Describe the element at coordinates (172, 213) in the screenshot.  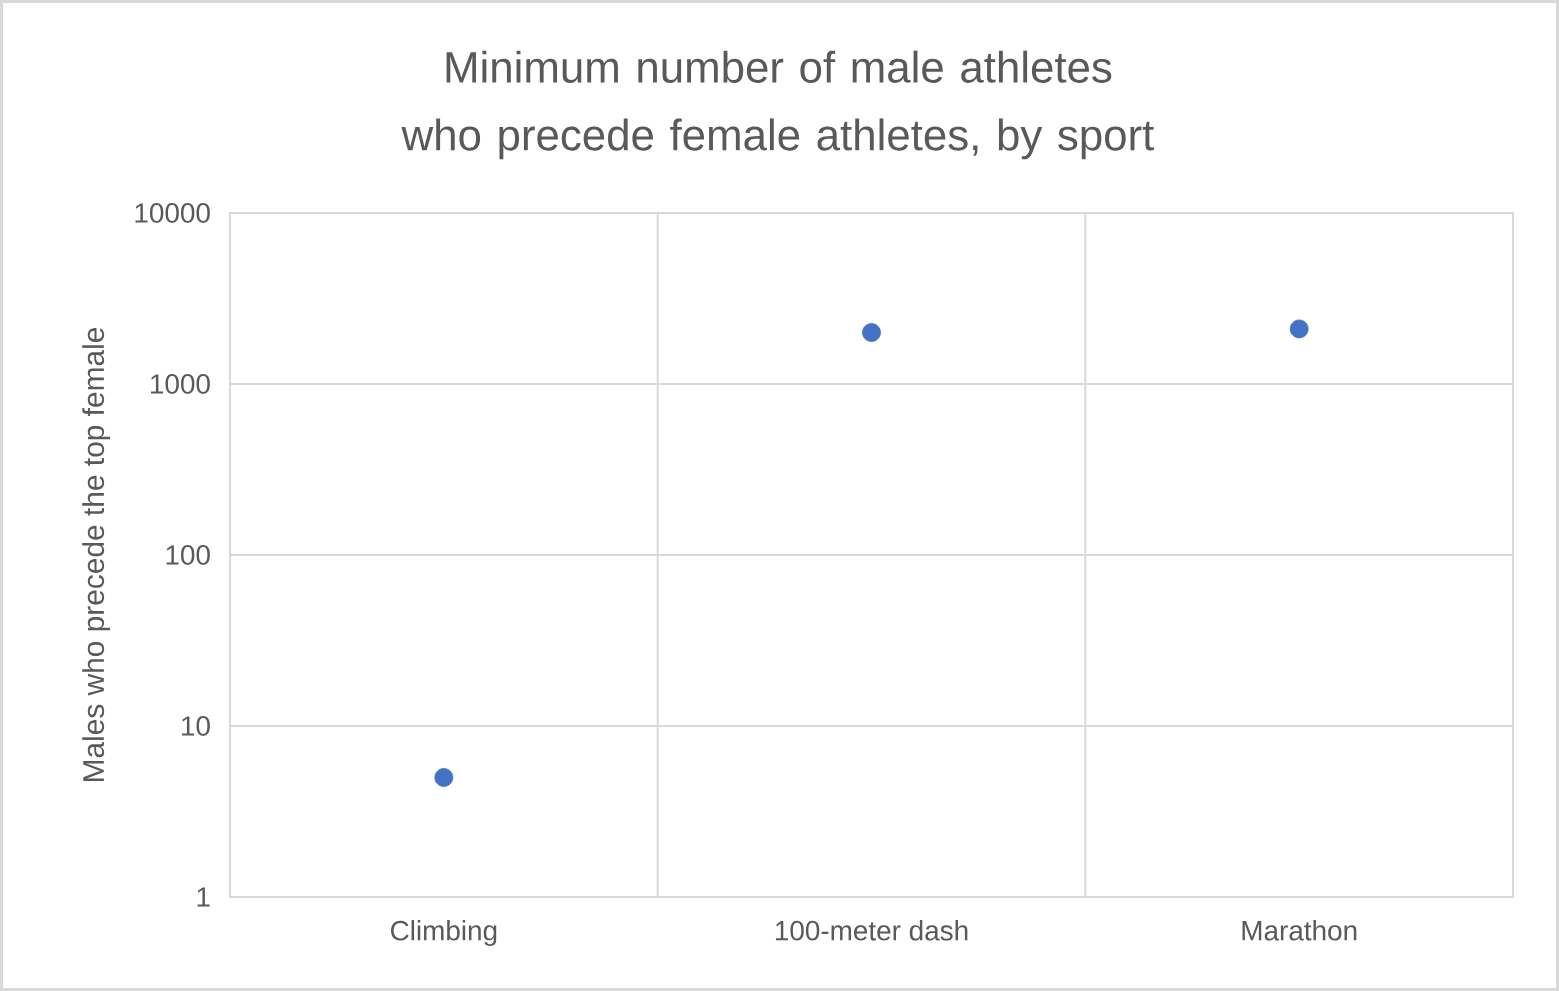
I see `y-tick-label: 10000` at that location.